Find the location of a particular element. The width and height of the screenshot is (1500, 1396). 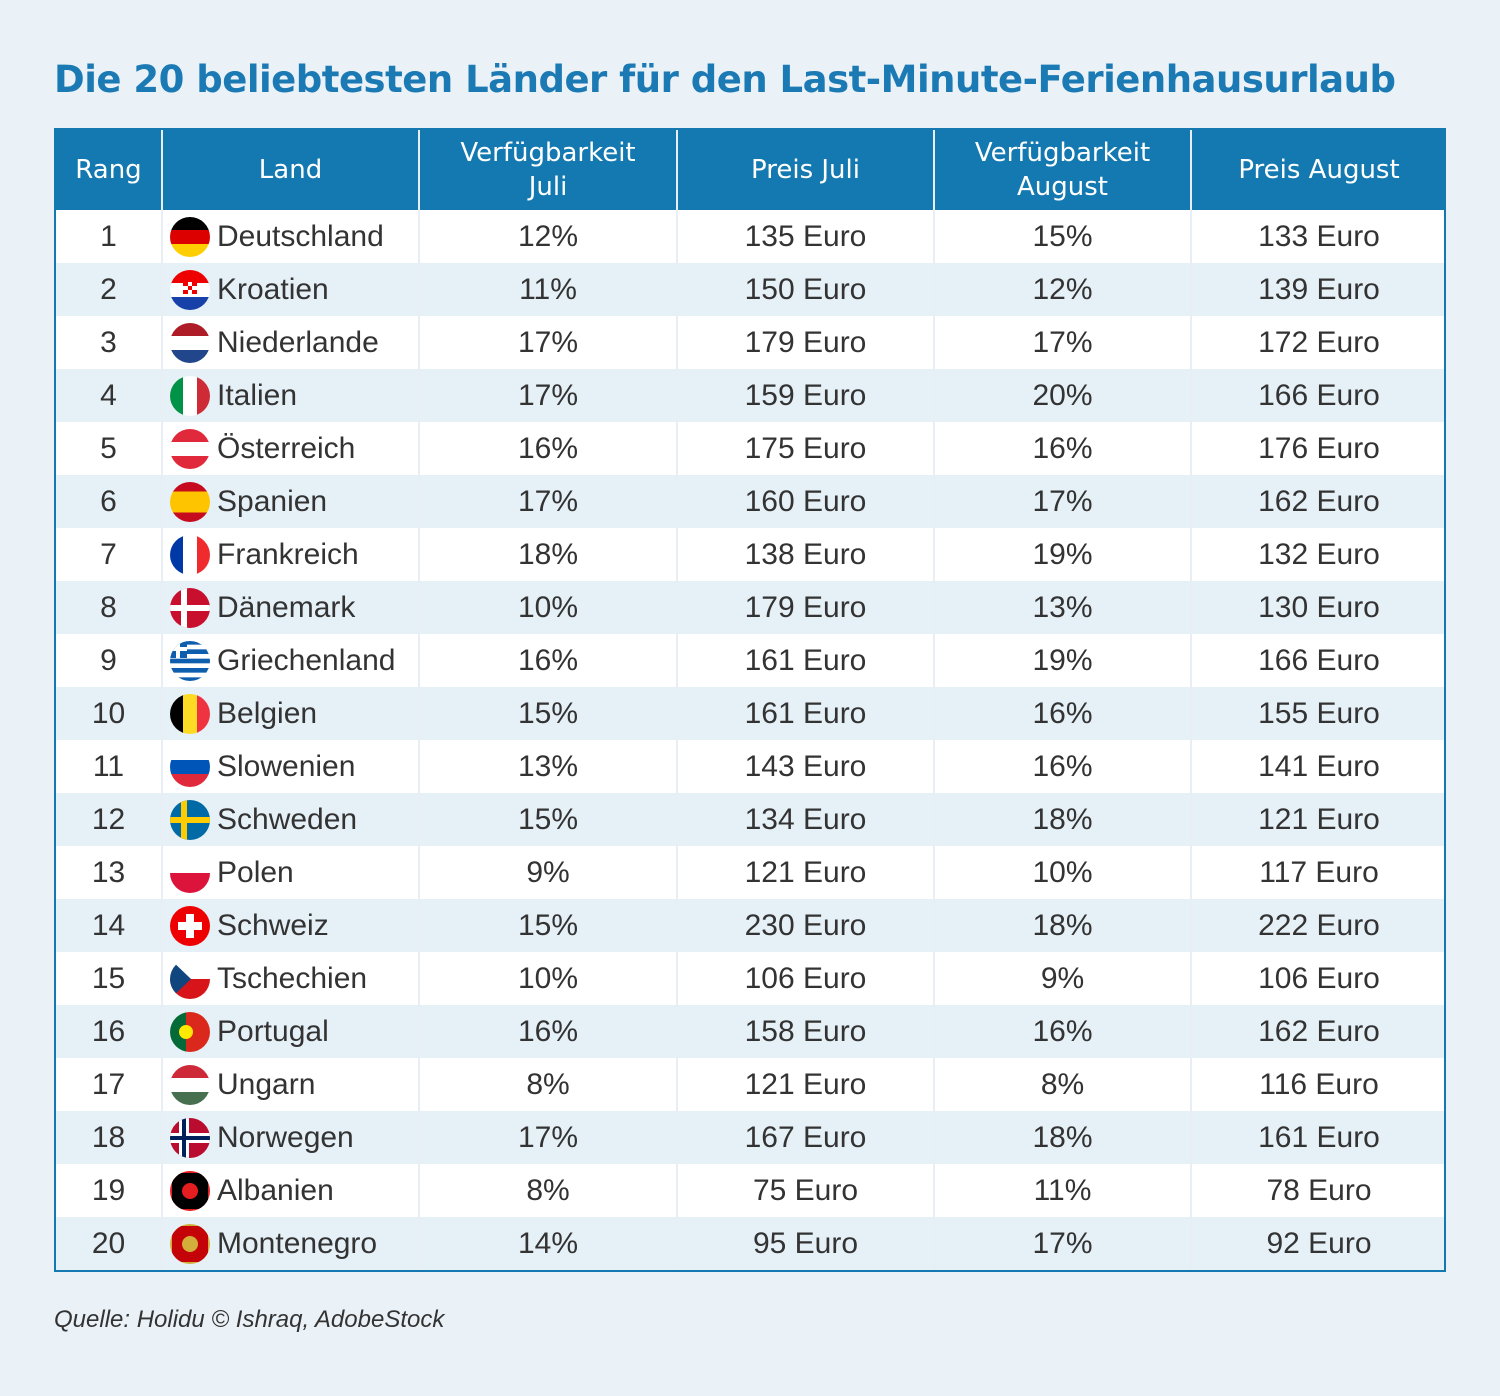

country-name: Spanien is located at coordinates (272, 501).